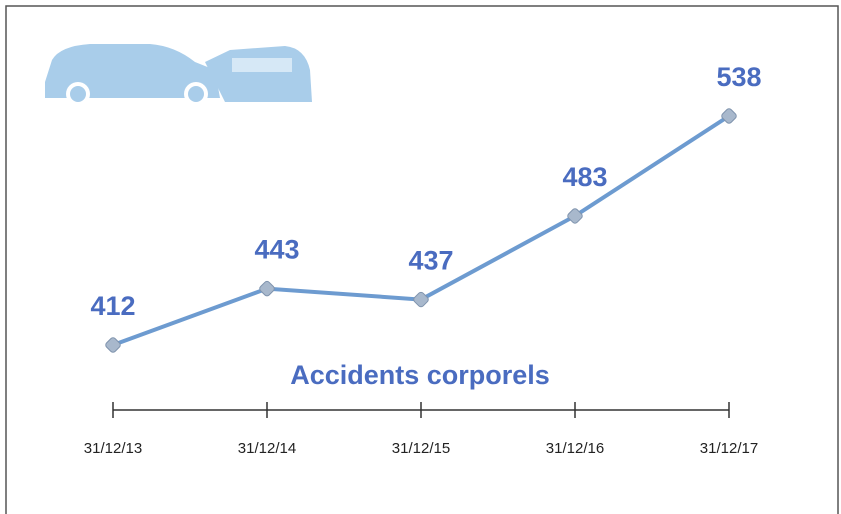  Describe the element at coordinates (267, 448) in the screenshot. I see `x-tick-label: 31/12/14` at that location.